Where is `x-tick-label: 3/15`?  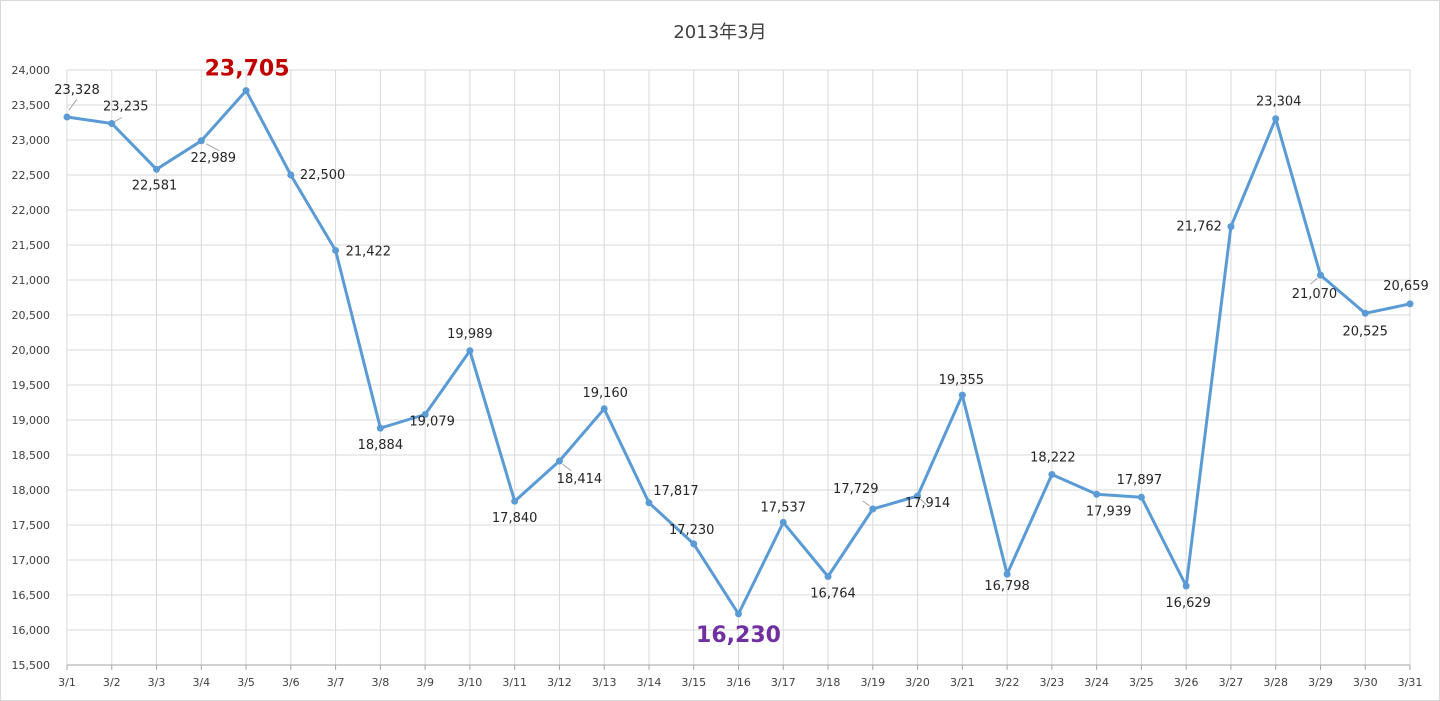 x-tick-label: 3/15 is located at coordinates (693, 682).